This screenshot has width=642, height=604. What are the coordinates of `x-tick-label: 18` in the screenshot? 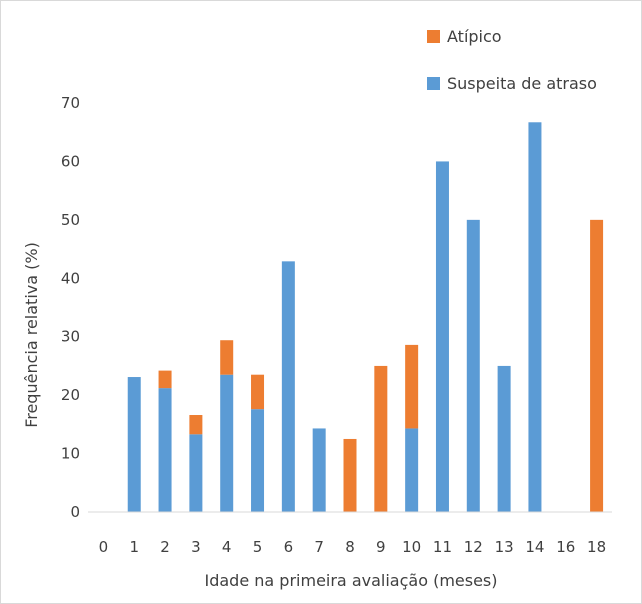 It's located at (596, 547).